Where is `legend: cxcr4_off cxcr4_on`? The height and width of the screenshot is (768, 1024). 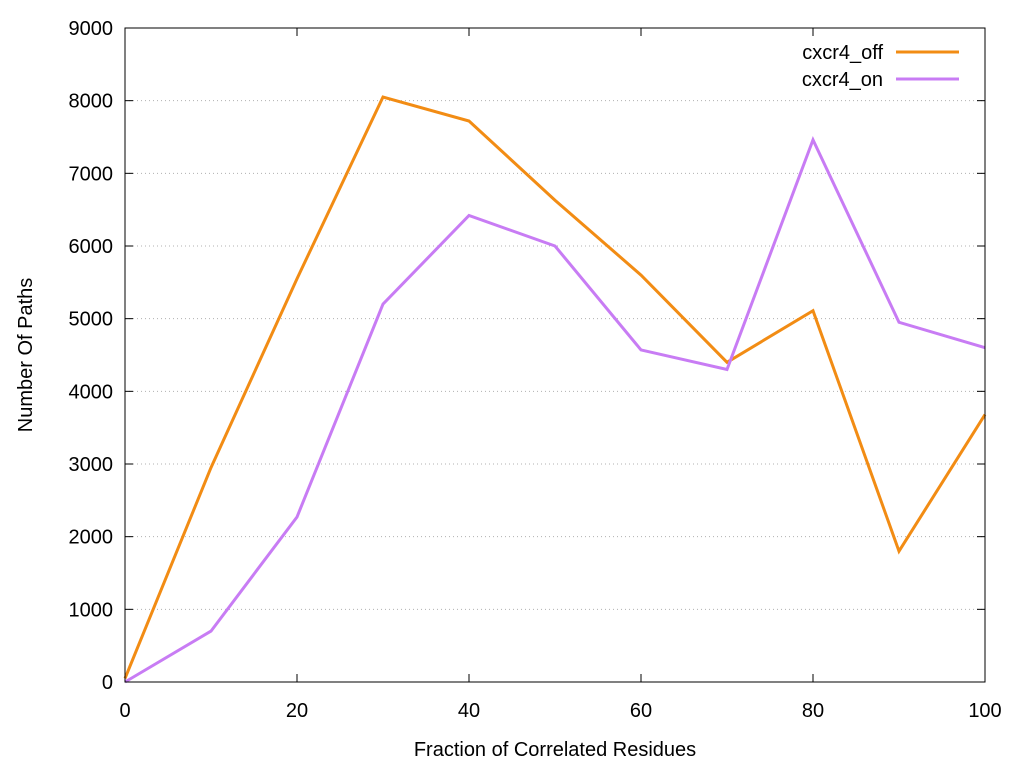
legend: cxcr4_off cxcr4_on is located at coordinates (880, 66).